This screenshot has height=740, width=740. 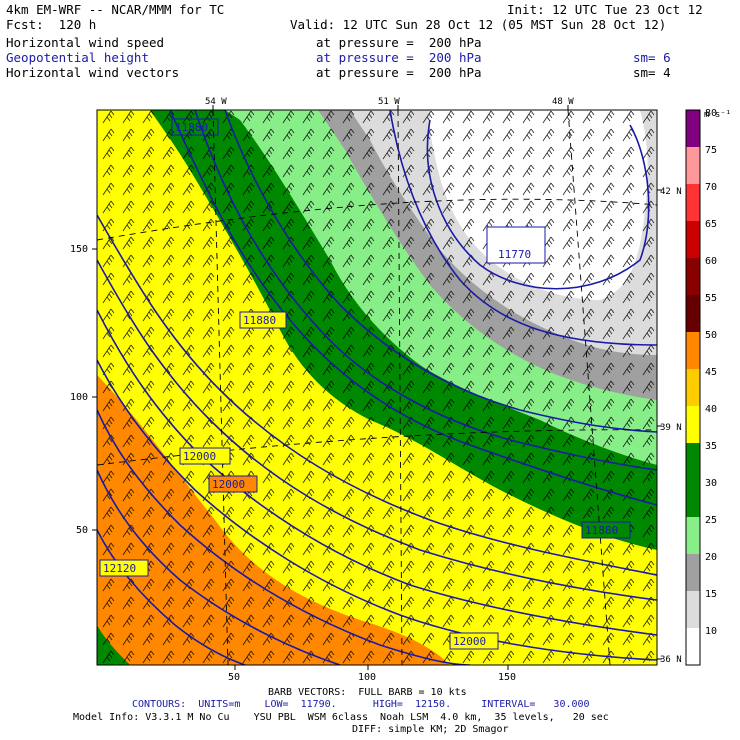 What do you see at coordinates (711, 409) in the screenshot?
I see `colorbar-tick-label: 40` at bounding box center [711, 409].